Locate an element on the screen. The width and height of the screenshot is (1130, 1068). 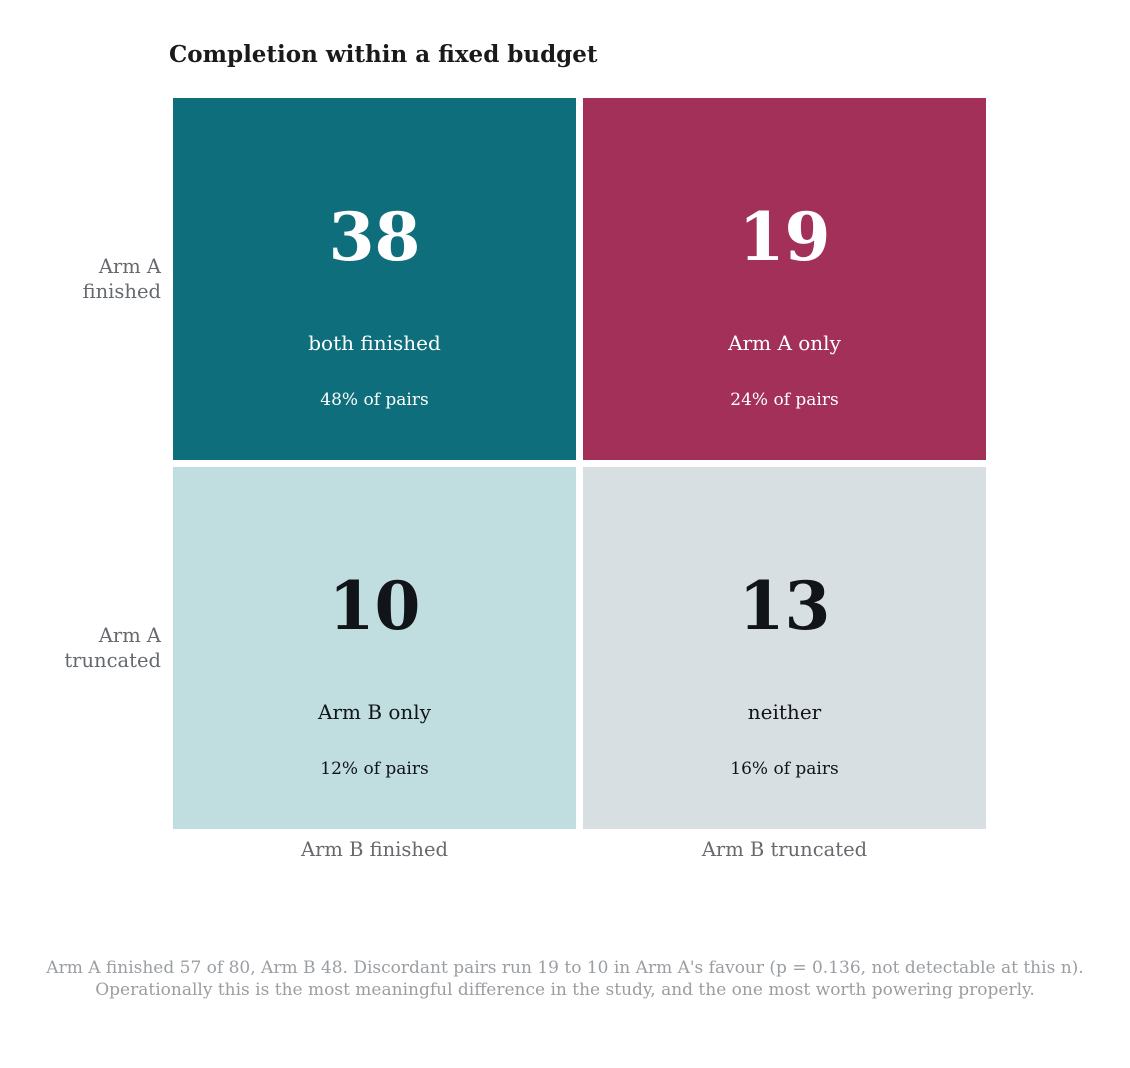
cell-count: 38 is located at coordinates (375, 237).